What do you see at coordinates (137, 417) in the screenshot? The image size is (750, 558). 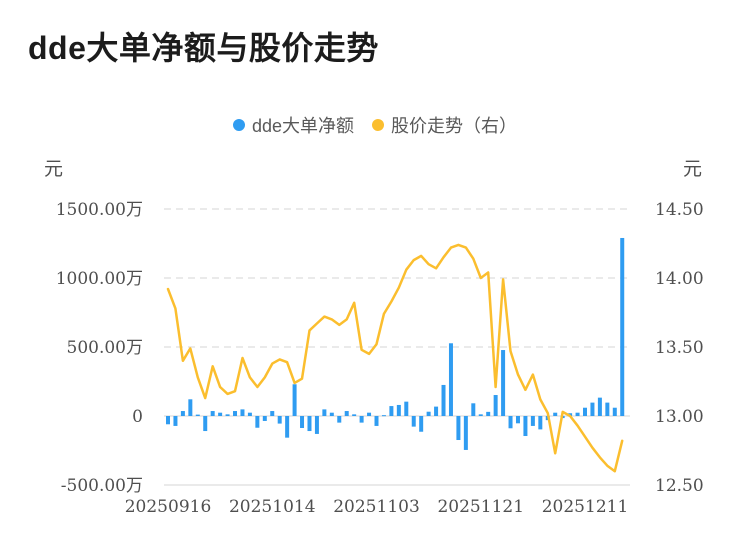 I see `left-axis-tick-label: 0` at bounding box center [137, 417].